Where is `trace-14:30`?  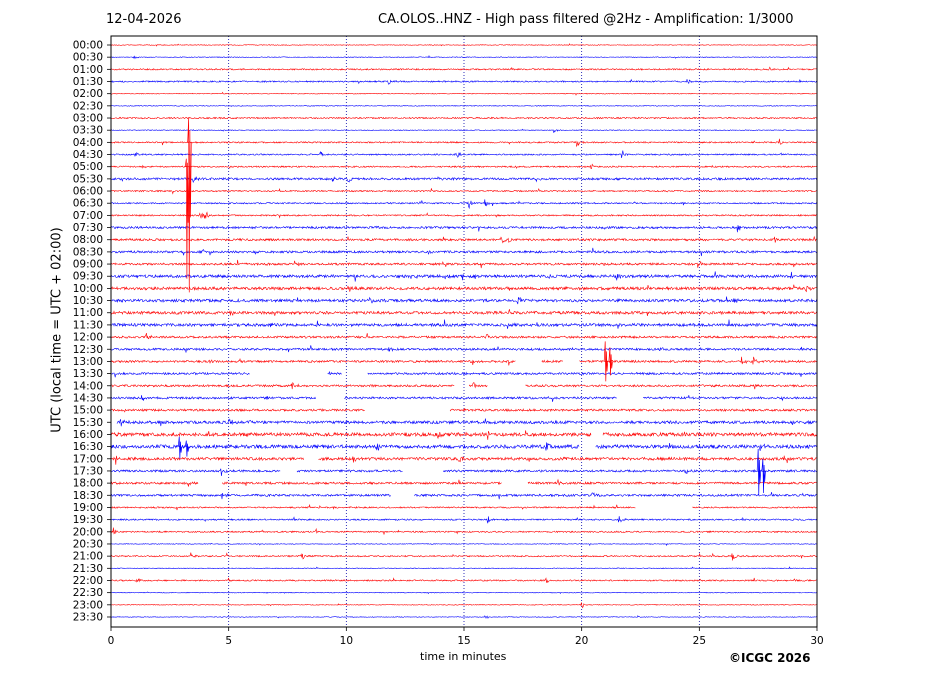 trace-14:30 is located at coordinates (463, 398).